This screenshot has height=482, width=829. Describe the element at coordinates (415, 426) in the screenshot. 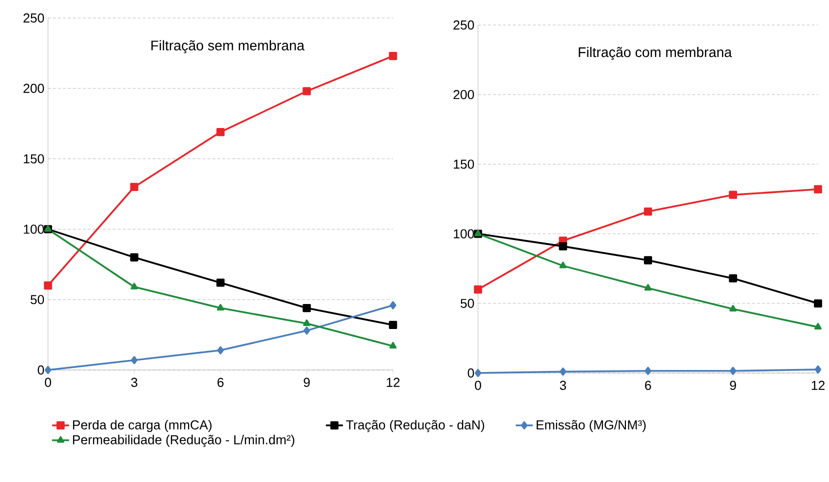

I see `legend-label: Tração (Redução - daN)` at that location.